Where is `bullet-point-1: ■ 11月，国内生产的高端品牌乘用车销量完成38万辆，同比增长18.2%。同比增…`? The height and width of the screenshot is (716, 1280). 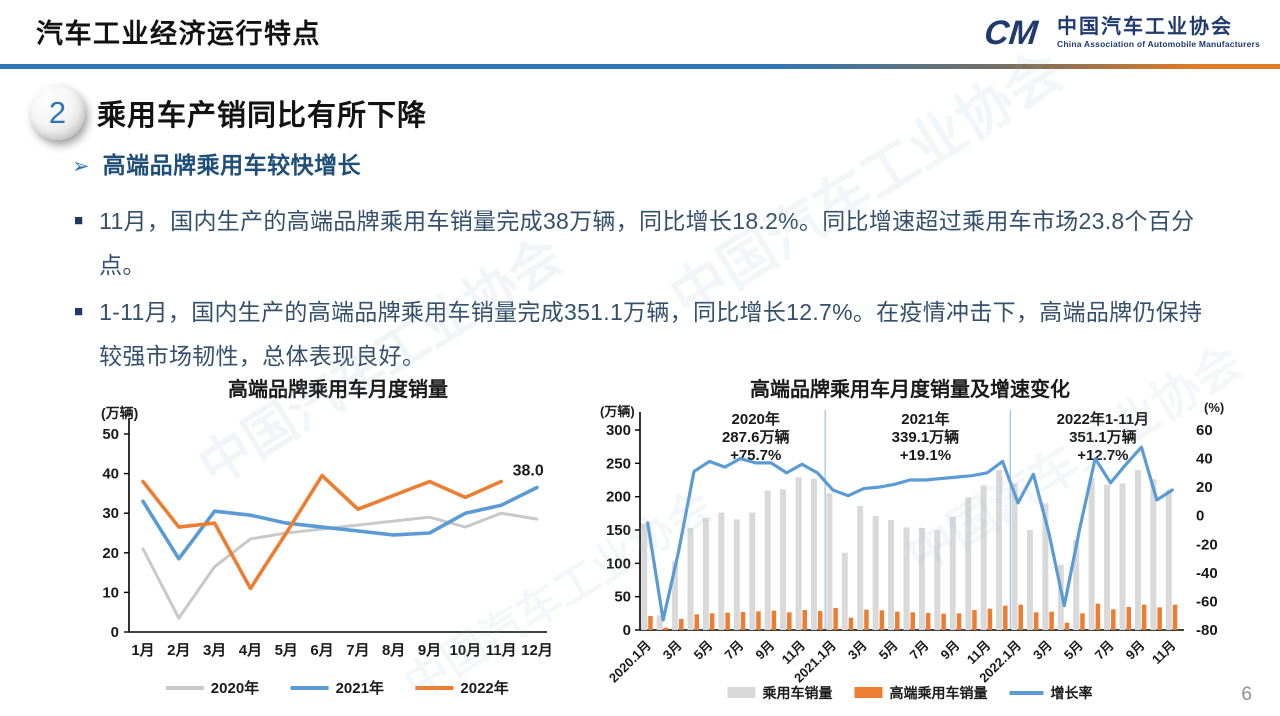
bullet-point-1: ■ 11月，国内生产的高端品牌乘用车销量完成38万辆，同比增长18.2%。同比增… is located at coordinates (645, 243).